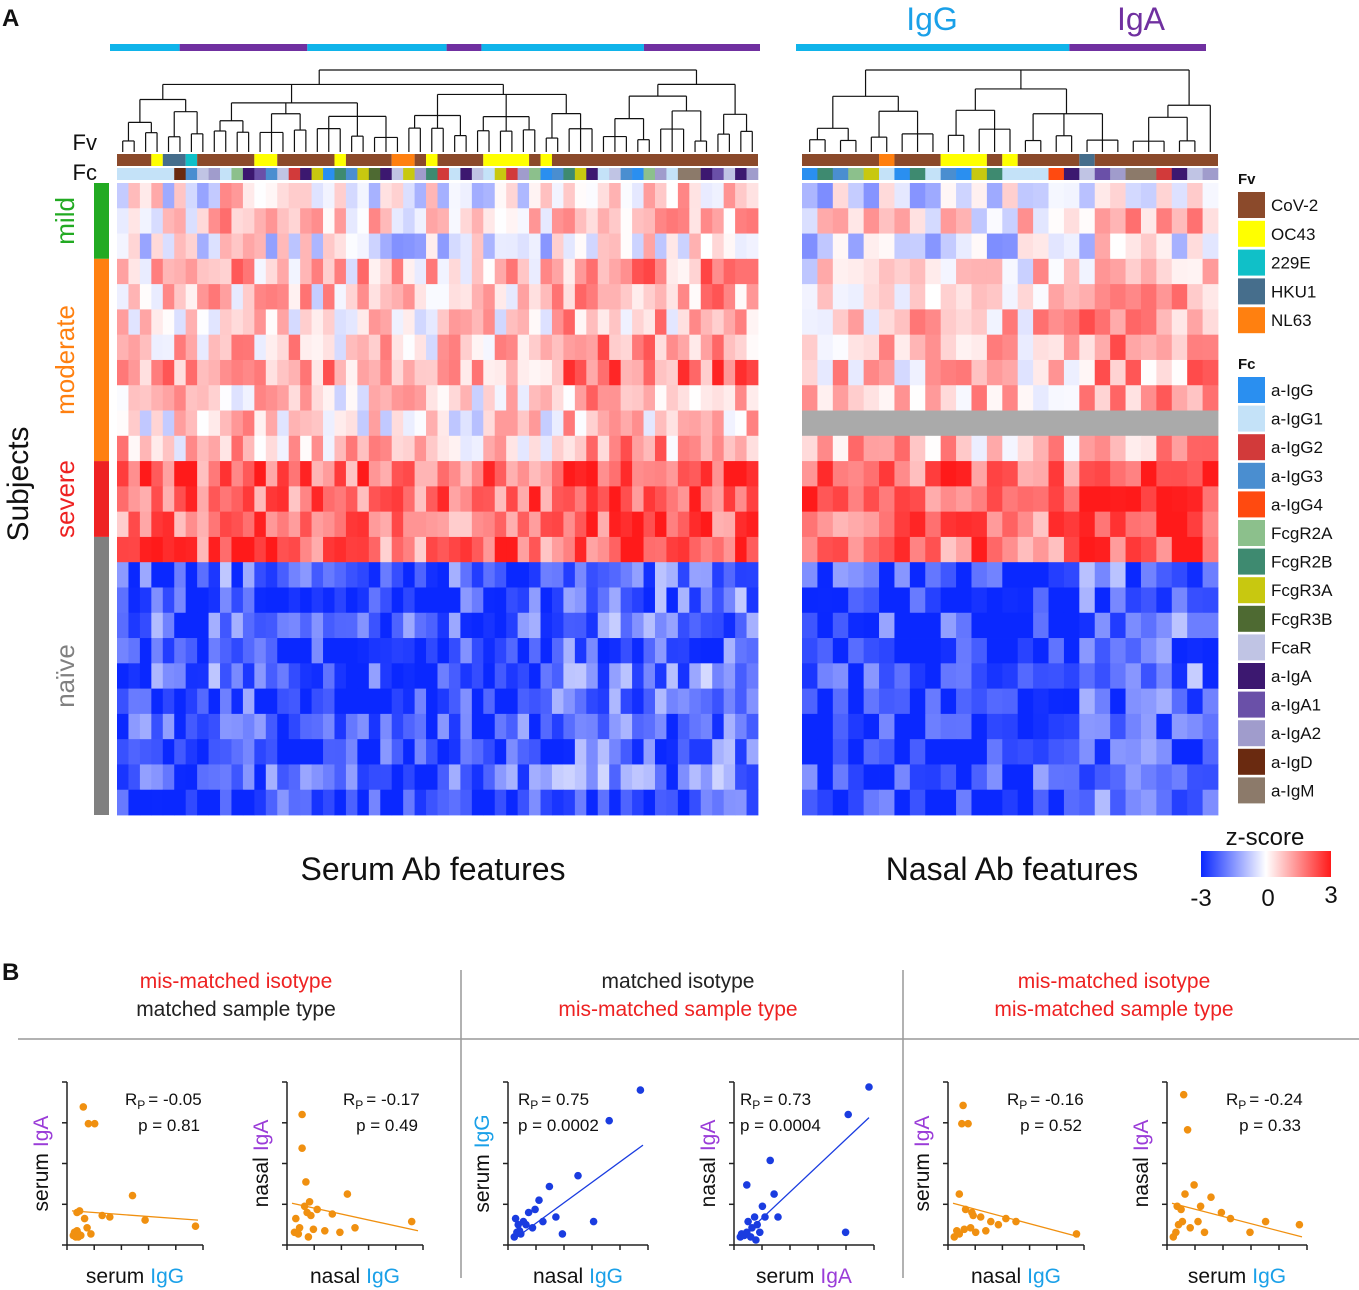 The width and height of the screenshot is (1359, 1290). I want to click on serum-fc-annotation-bar, so click(438, 174).